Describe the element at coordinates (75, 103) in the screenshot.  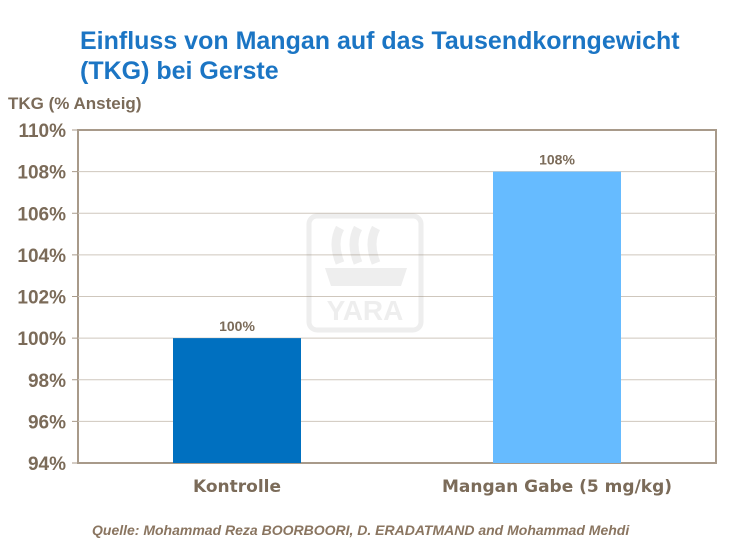
I see `y-axis-label: TKG (% Ansteig)` at that location.